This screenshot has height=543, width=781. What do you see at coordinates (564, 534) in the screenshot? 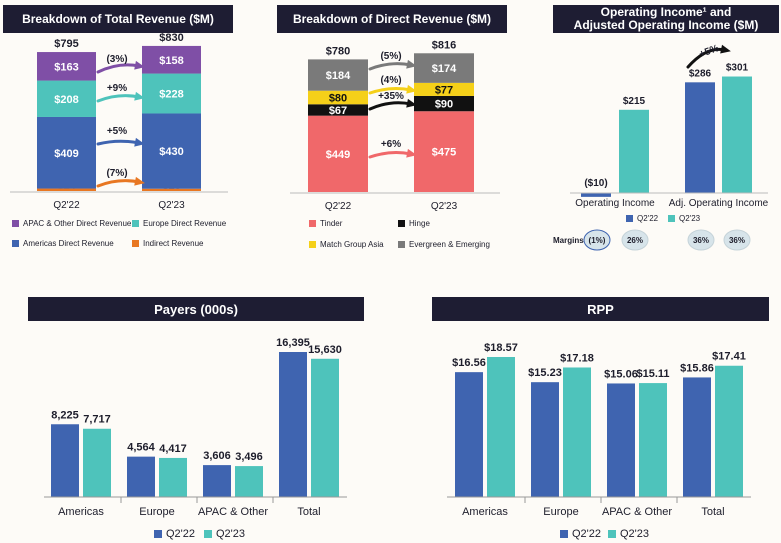
I see `legend-swatch-rpp-q22` at bounding box center [564, 534].